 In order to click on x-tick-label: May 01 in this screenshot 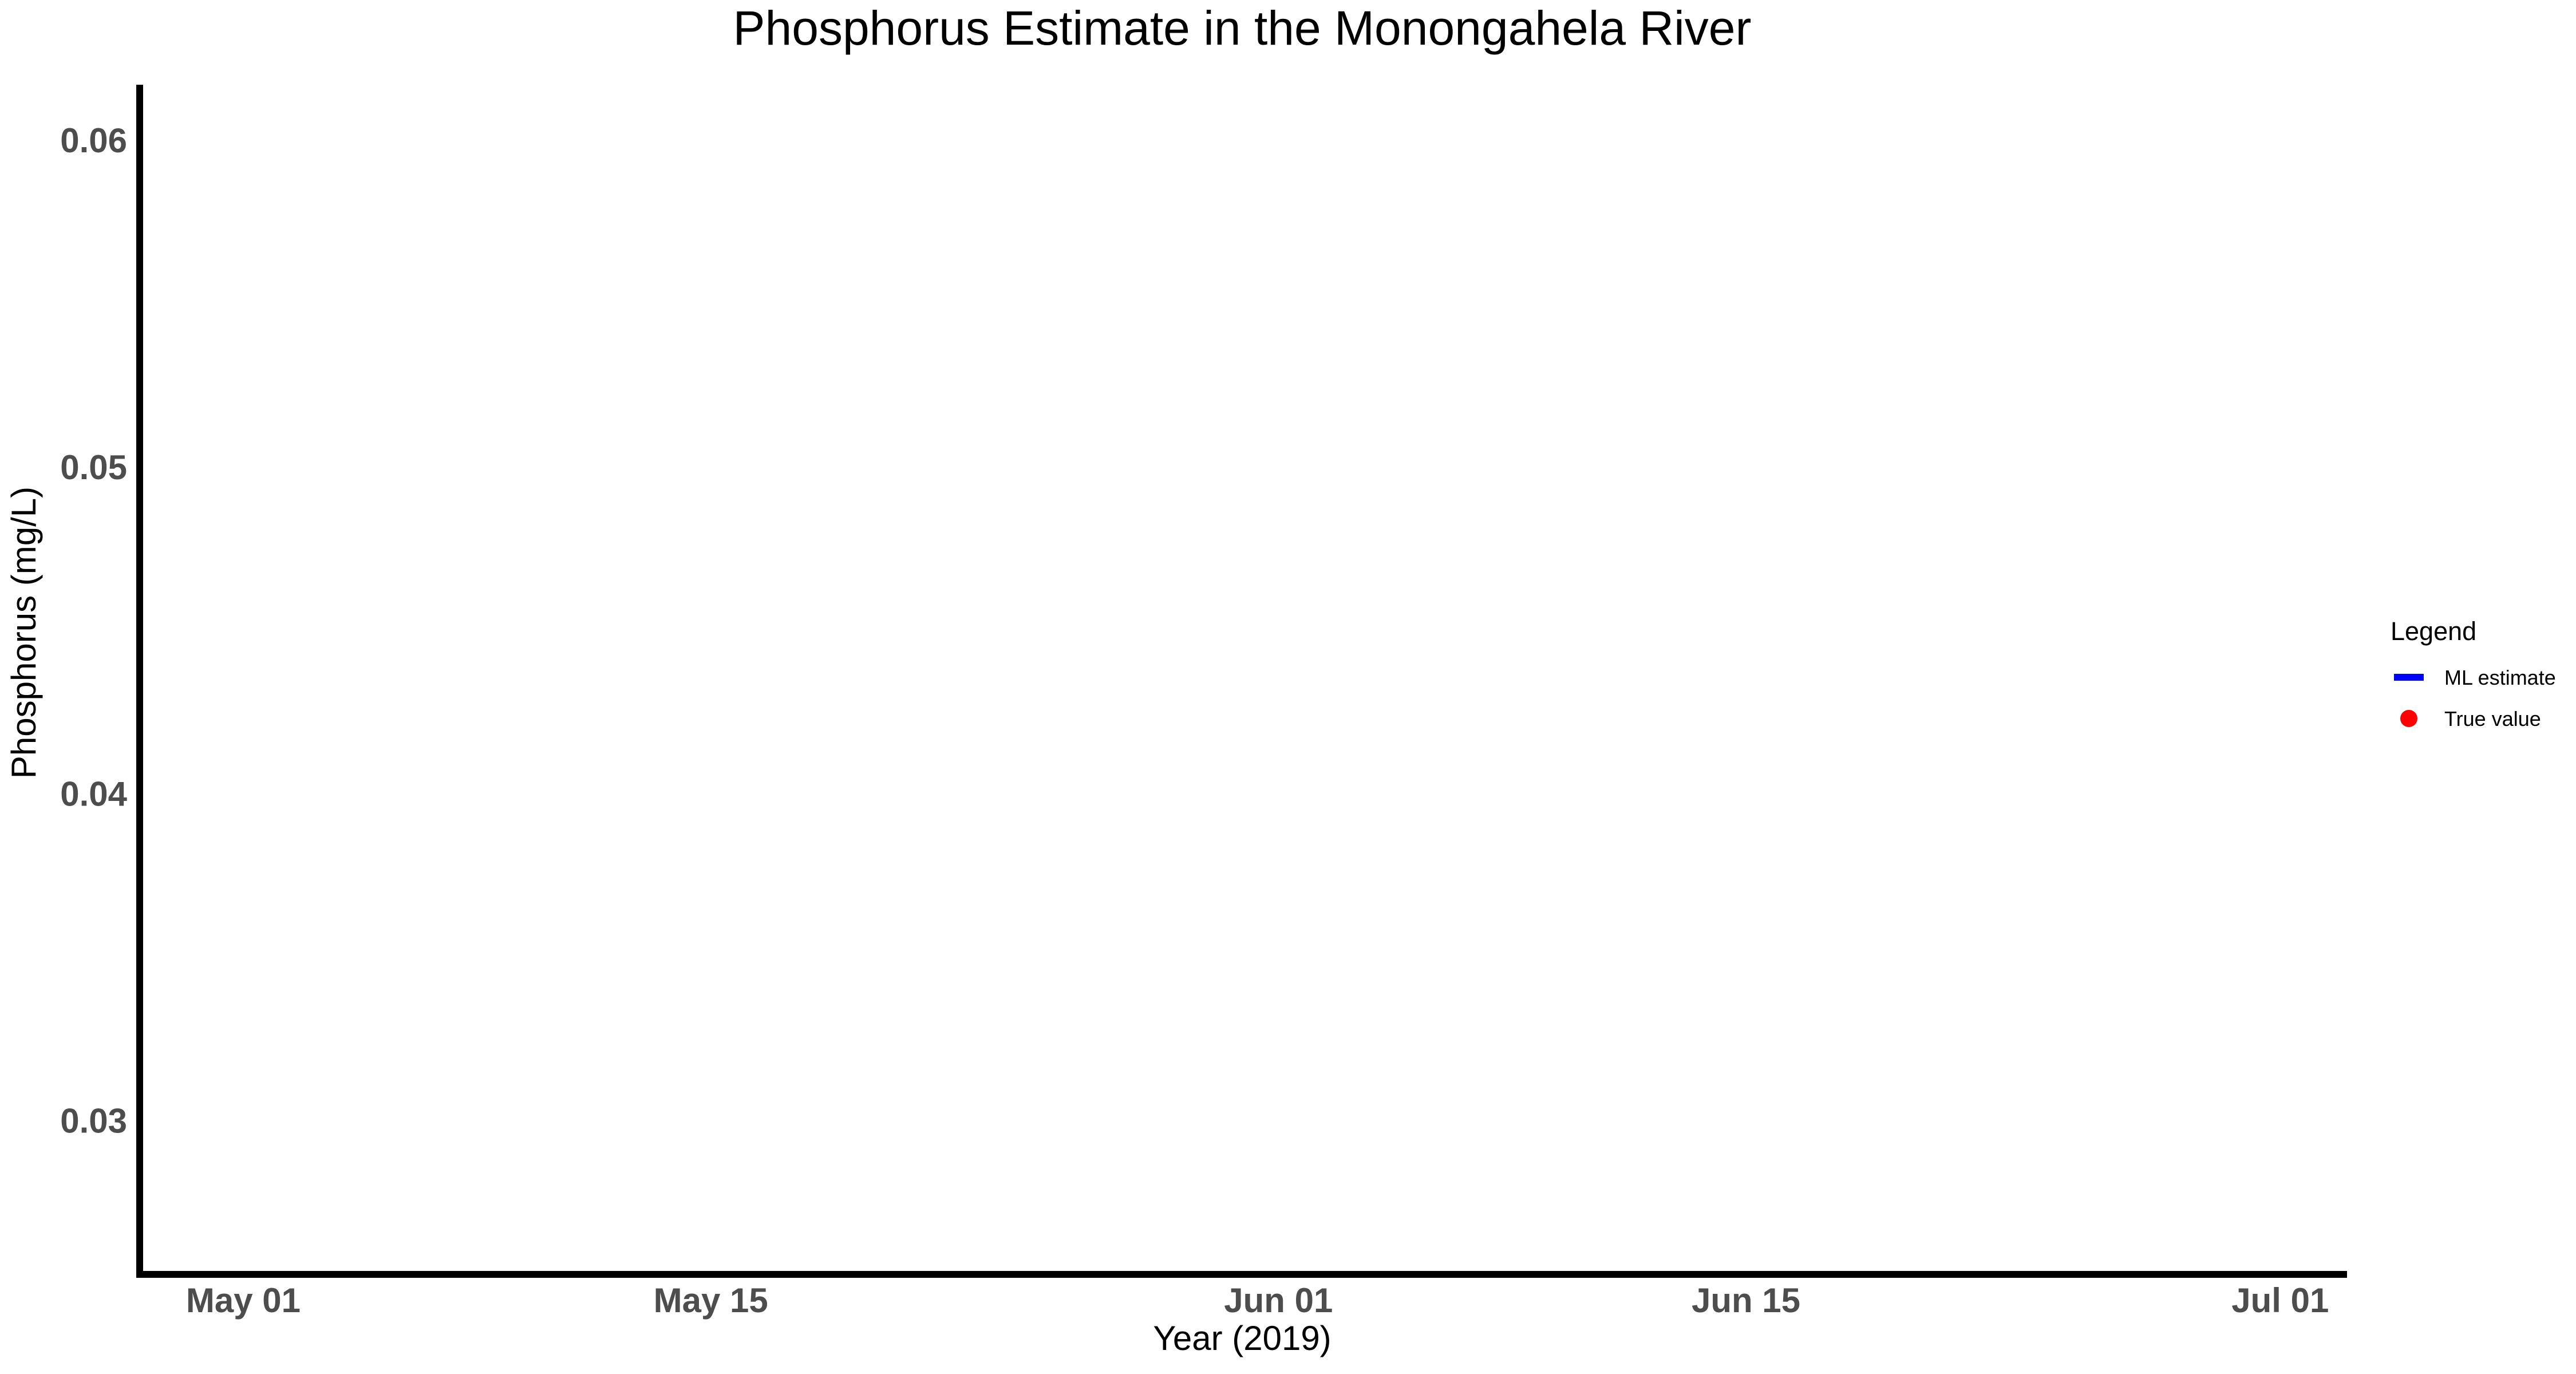, I will do `click(243, 1300)`.